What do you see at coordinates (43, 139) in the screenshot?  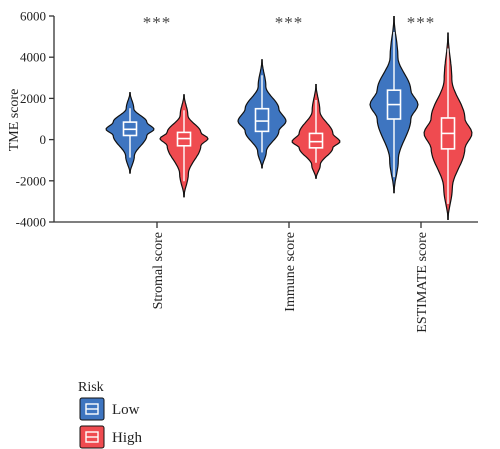 I see `y-tick-label: 0` at bounding box center [43, 139].